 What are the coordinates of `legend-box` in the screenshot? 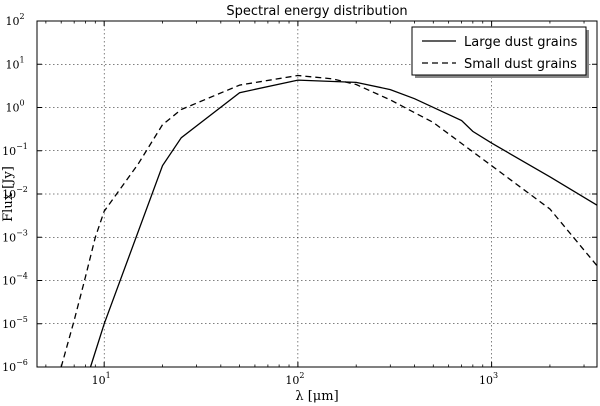 It's located at (499, 51).